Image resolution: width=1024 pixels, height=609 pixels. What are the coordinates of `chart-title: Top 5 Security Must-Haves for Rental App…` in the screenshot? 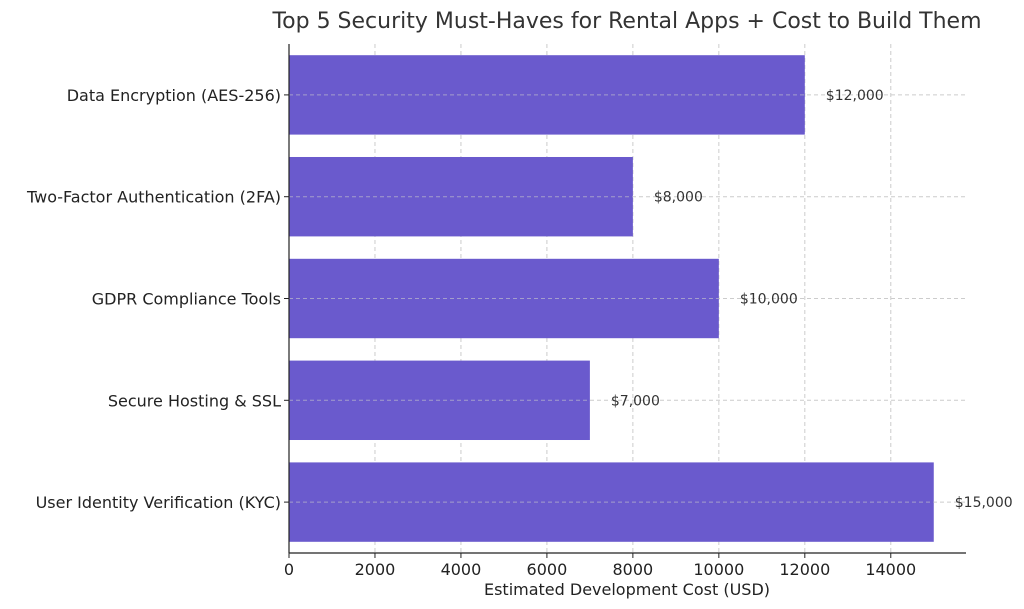 It's located at (626, 21).